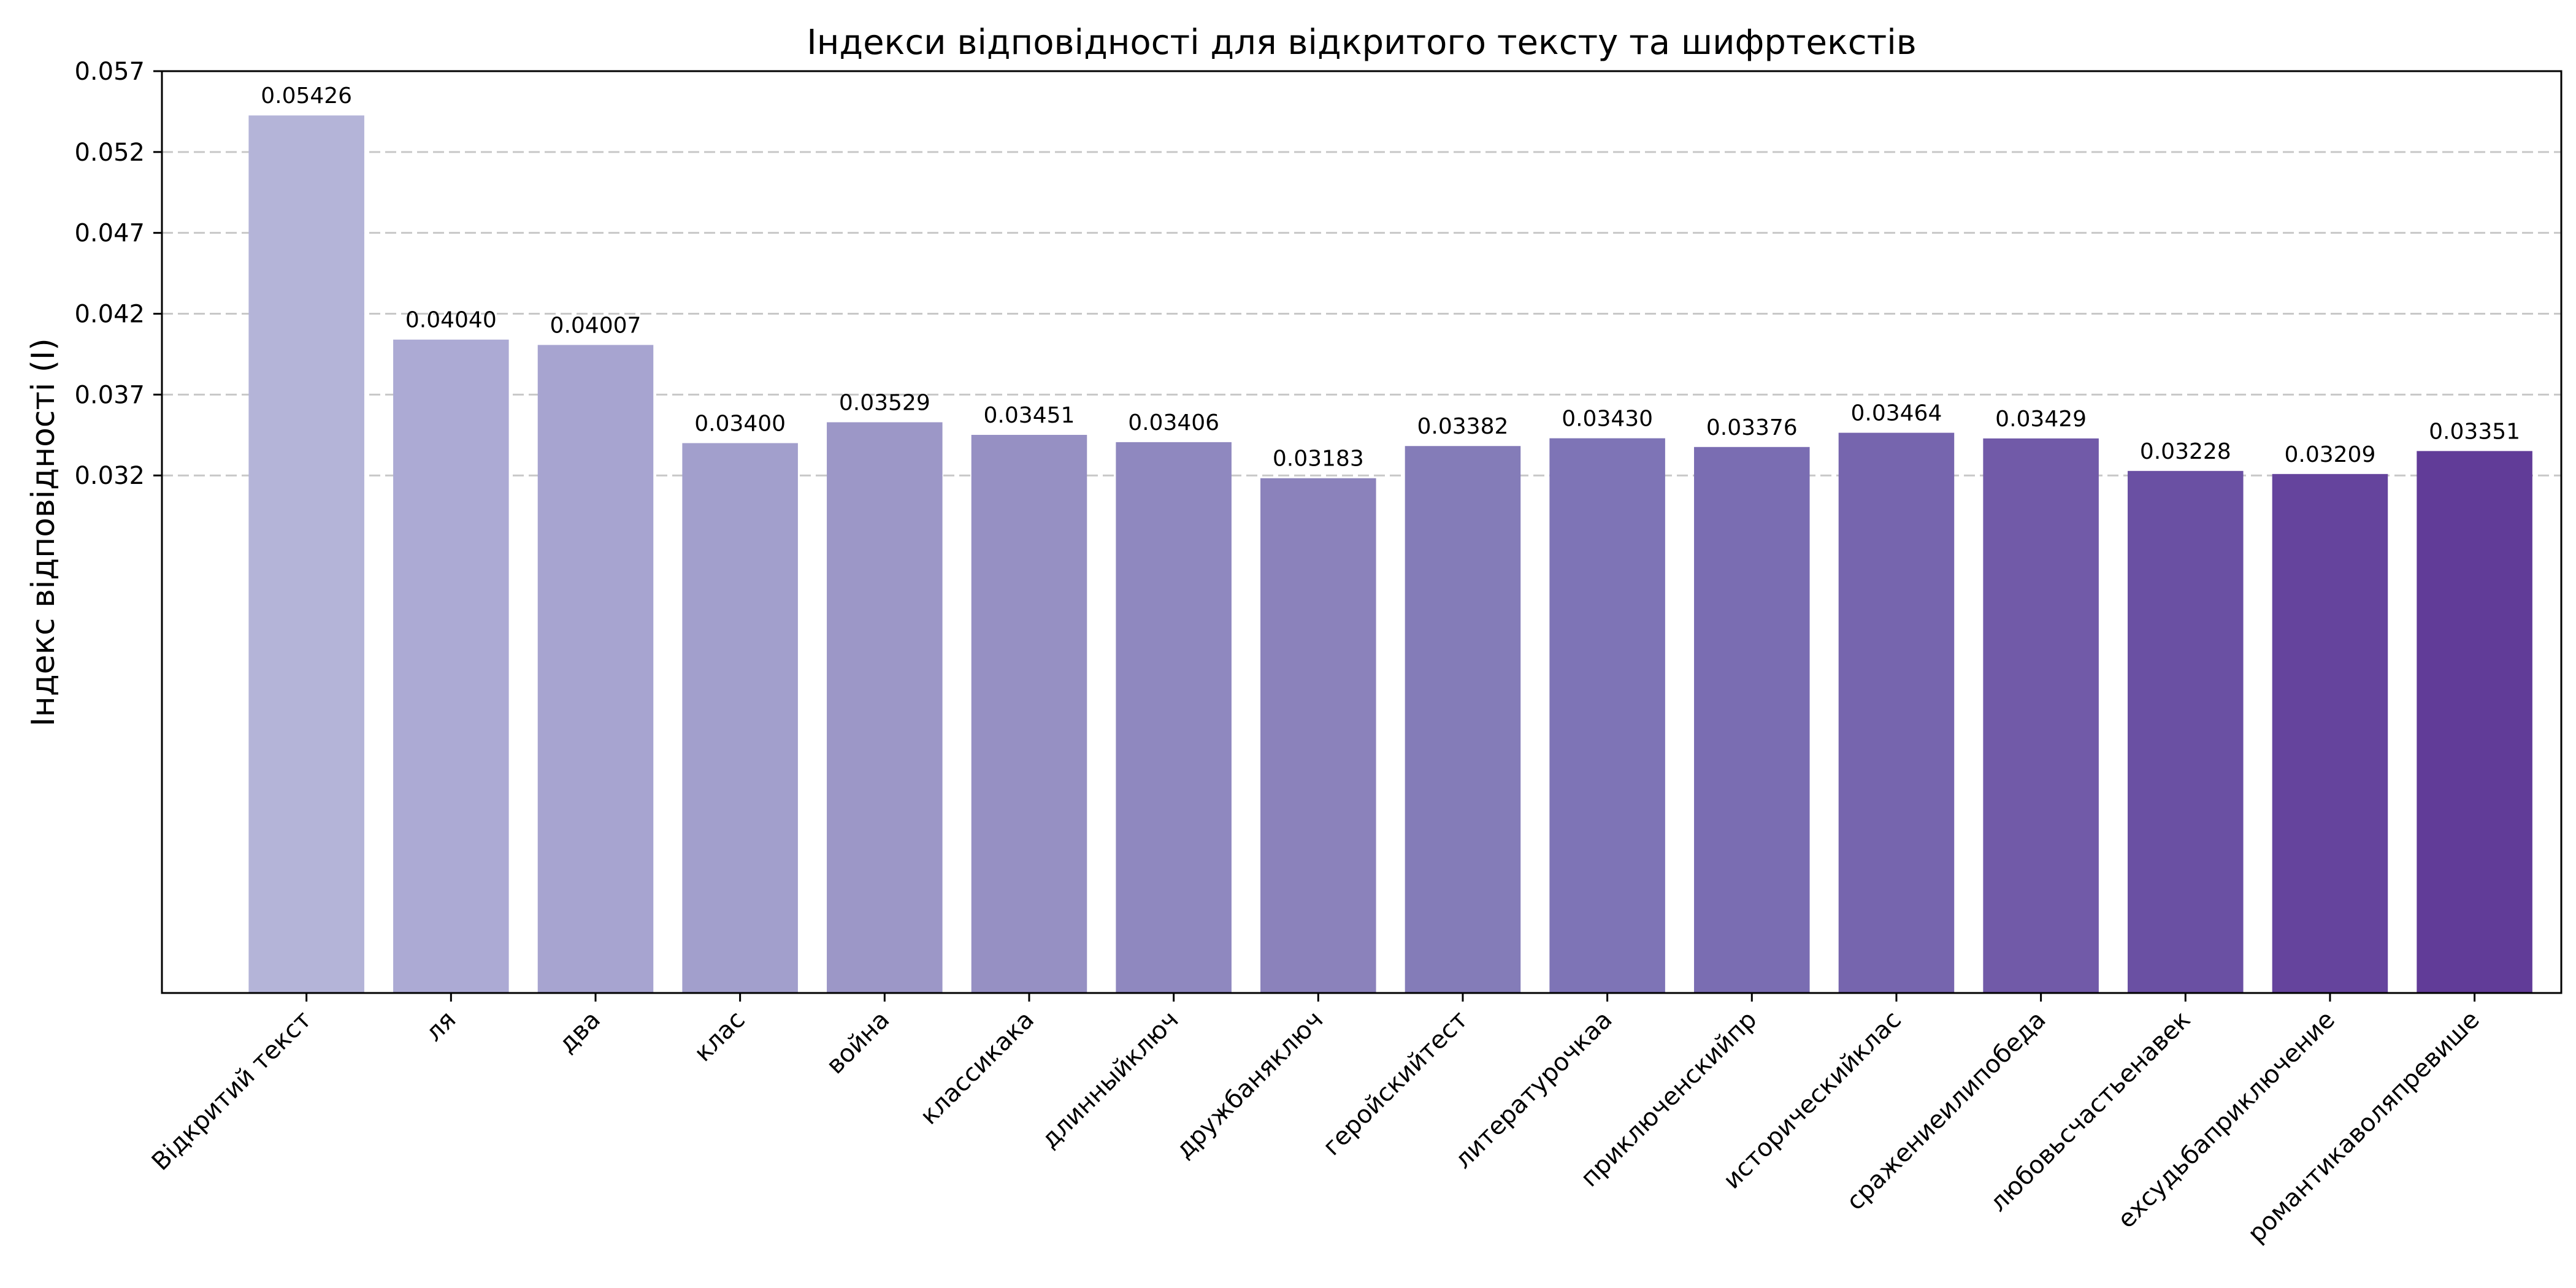  What do you see at coordinates (2041, 419) in the screenshot?
I see `value-label: 0.03429` at bounding box center [2041, 419].